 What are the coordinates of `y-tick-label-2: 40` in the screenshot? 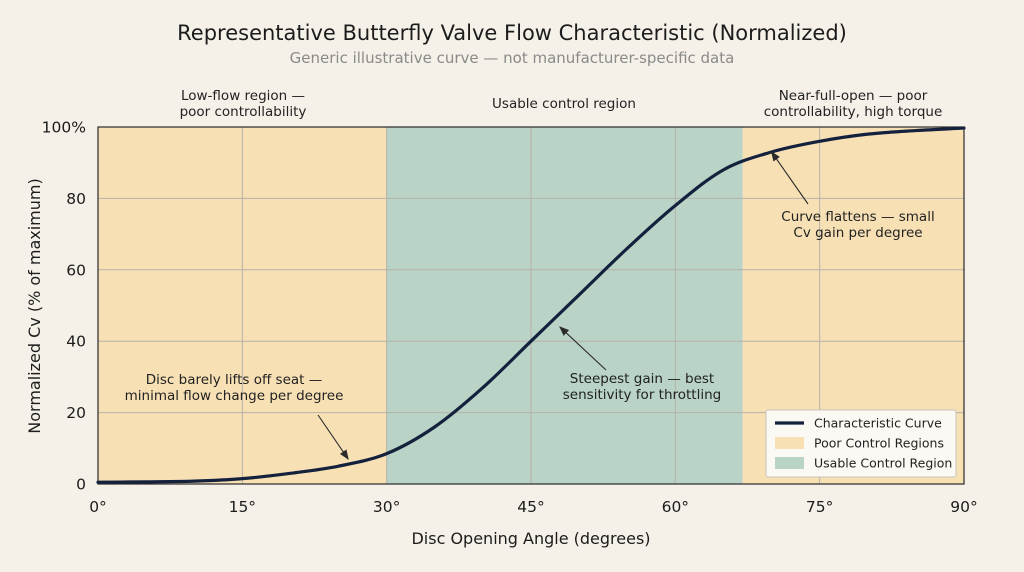 It's located at (76, 342).